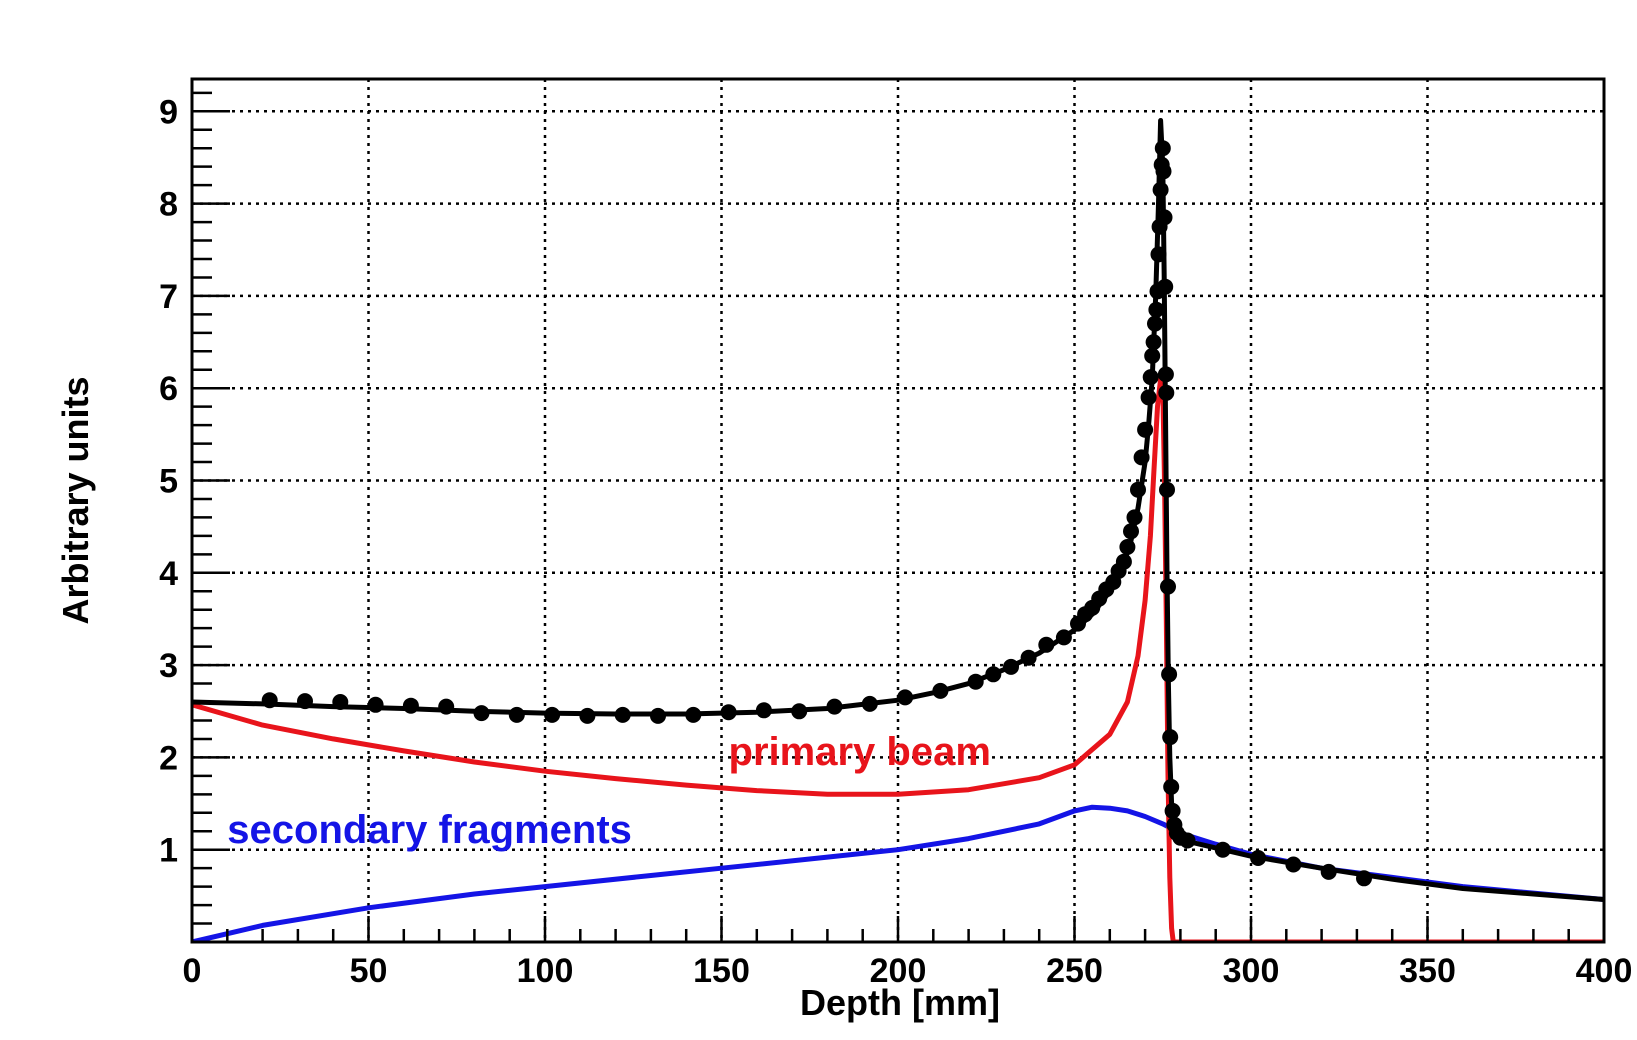  What do you see at coordinates (168, 758) in the screenshot?
I see `y-tick-label: 2` at bounding box center [168, 758].